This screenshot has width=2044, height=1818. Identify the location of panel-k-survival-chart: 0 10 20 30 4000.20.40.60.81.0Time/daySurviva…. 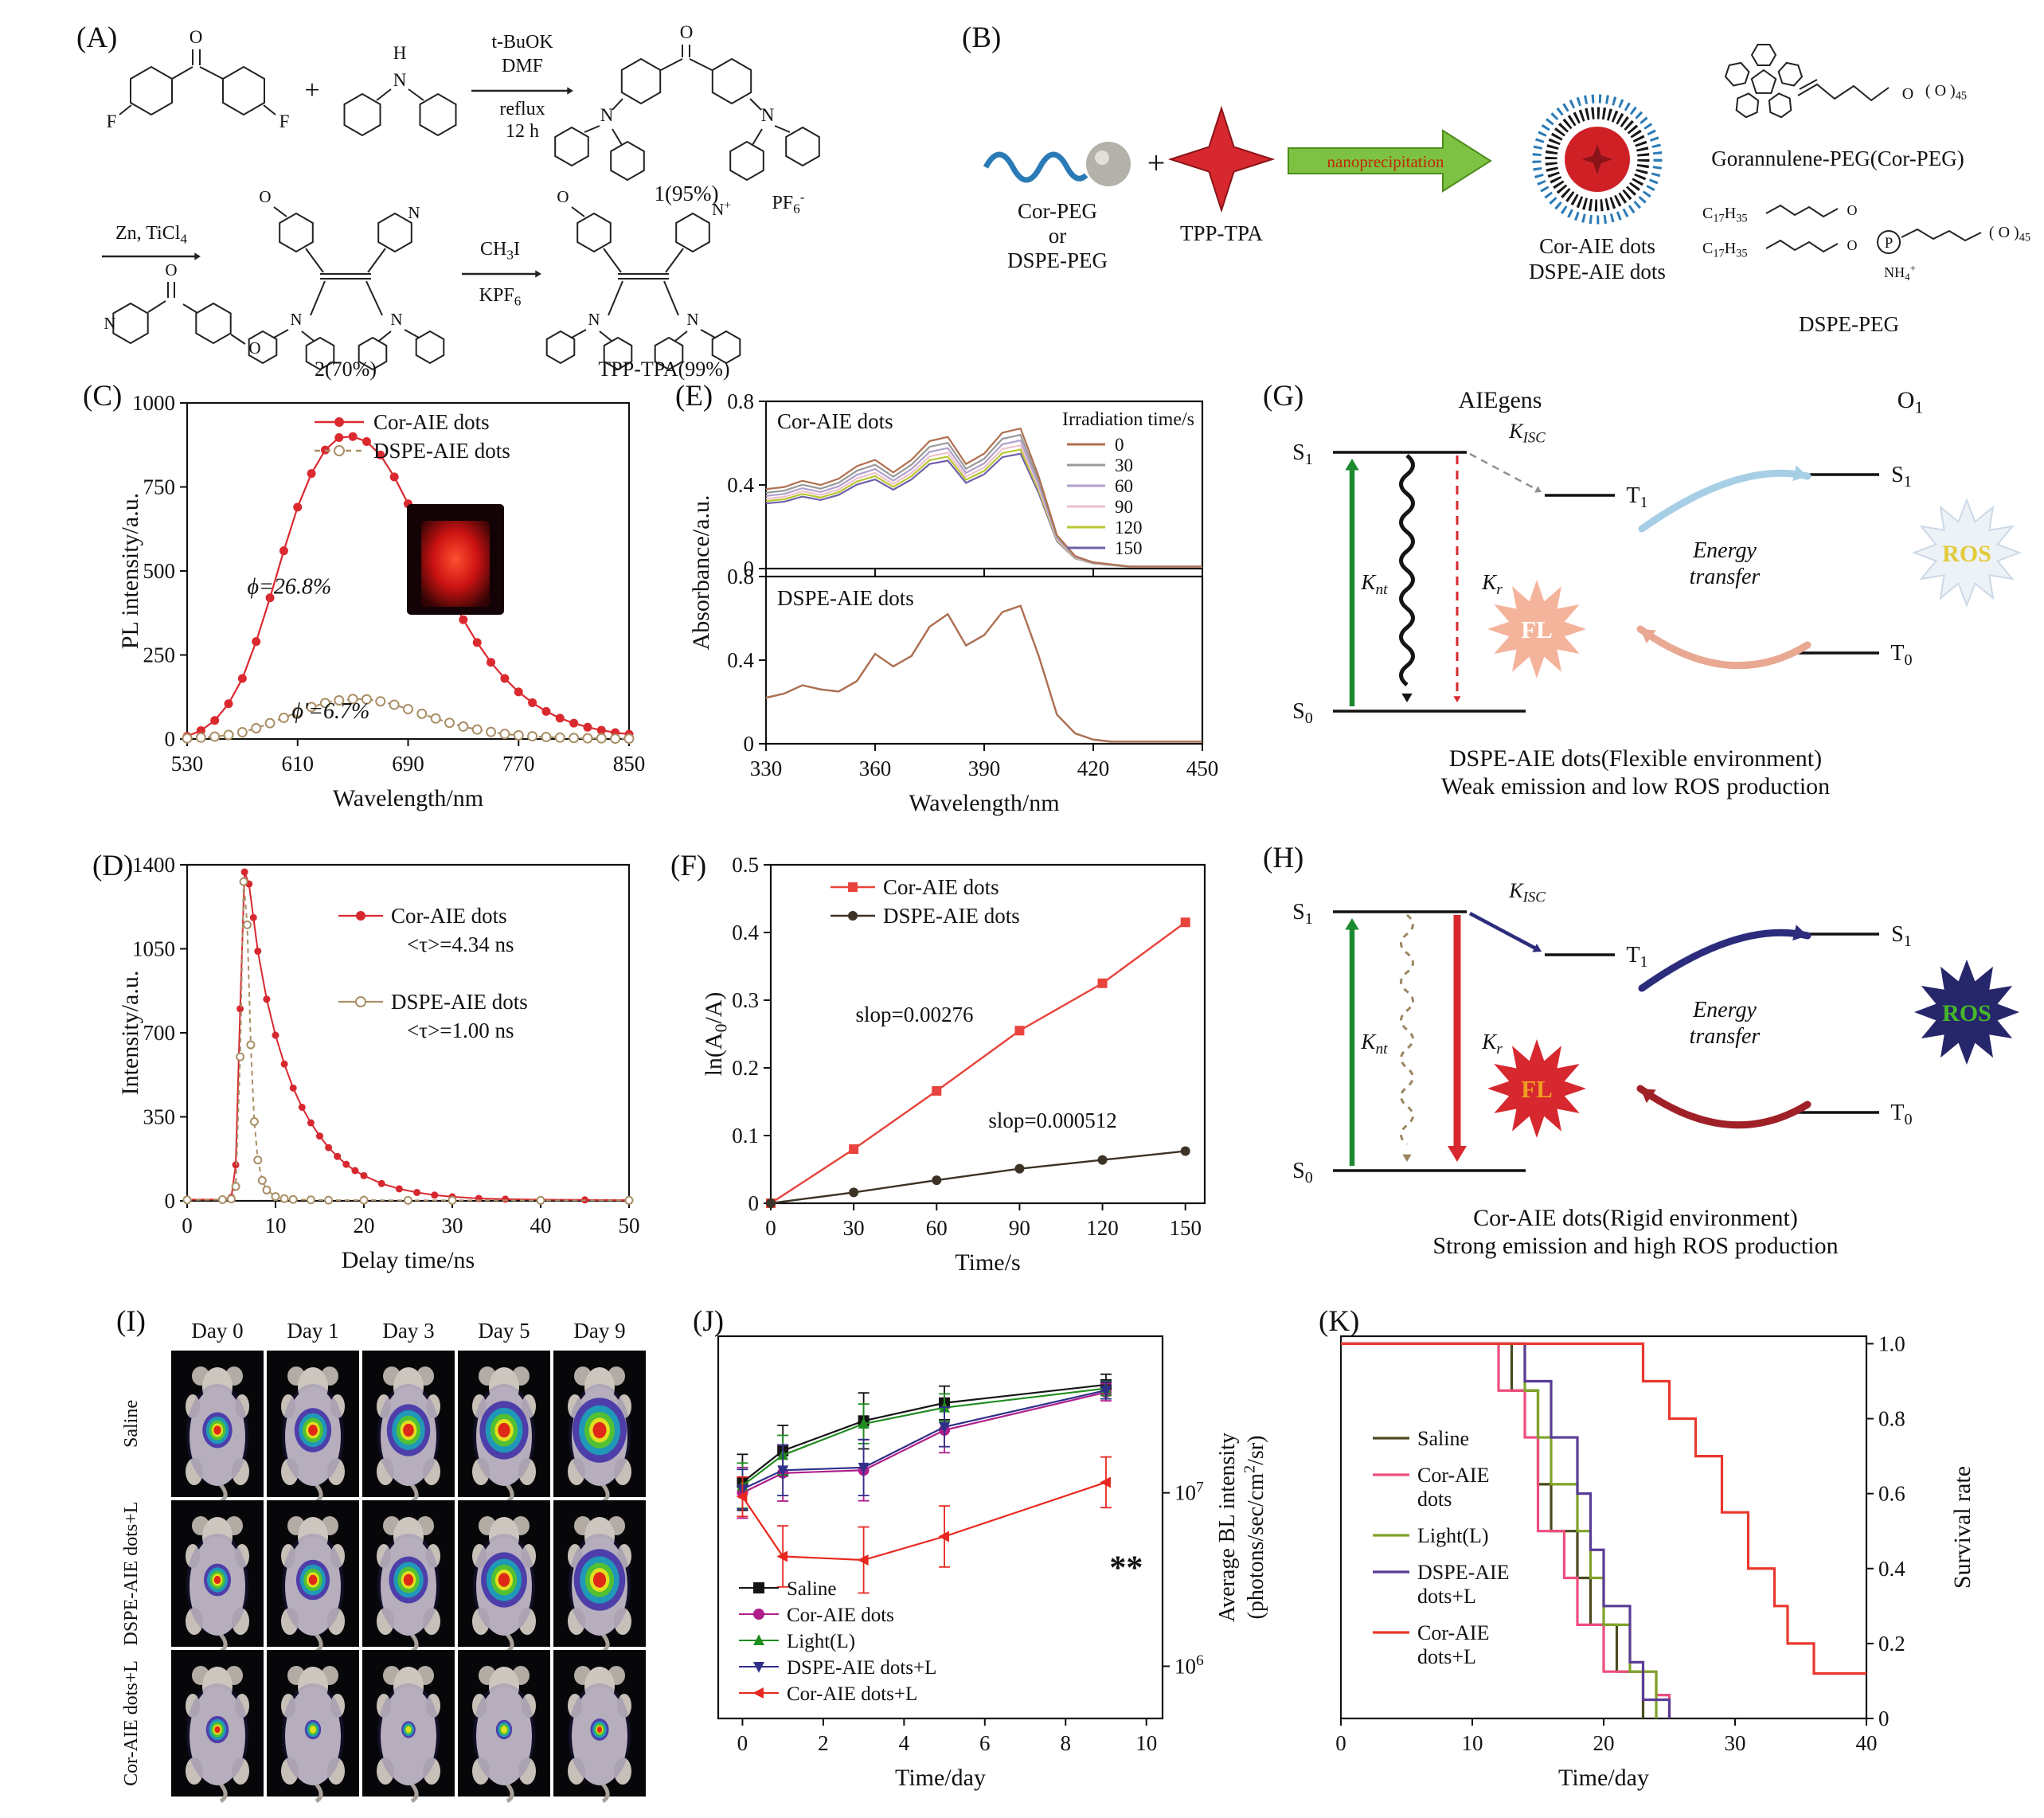
(1655, 1561).